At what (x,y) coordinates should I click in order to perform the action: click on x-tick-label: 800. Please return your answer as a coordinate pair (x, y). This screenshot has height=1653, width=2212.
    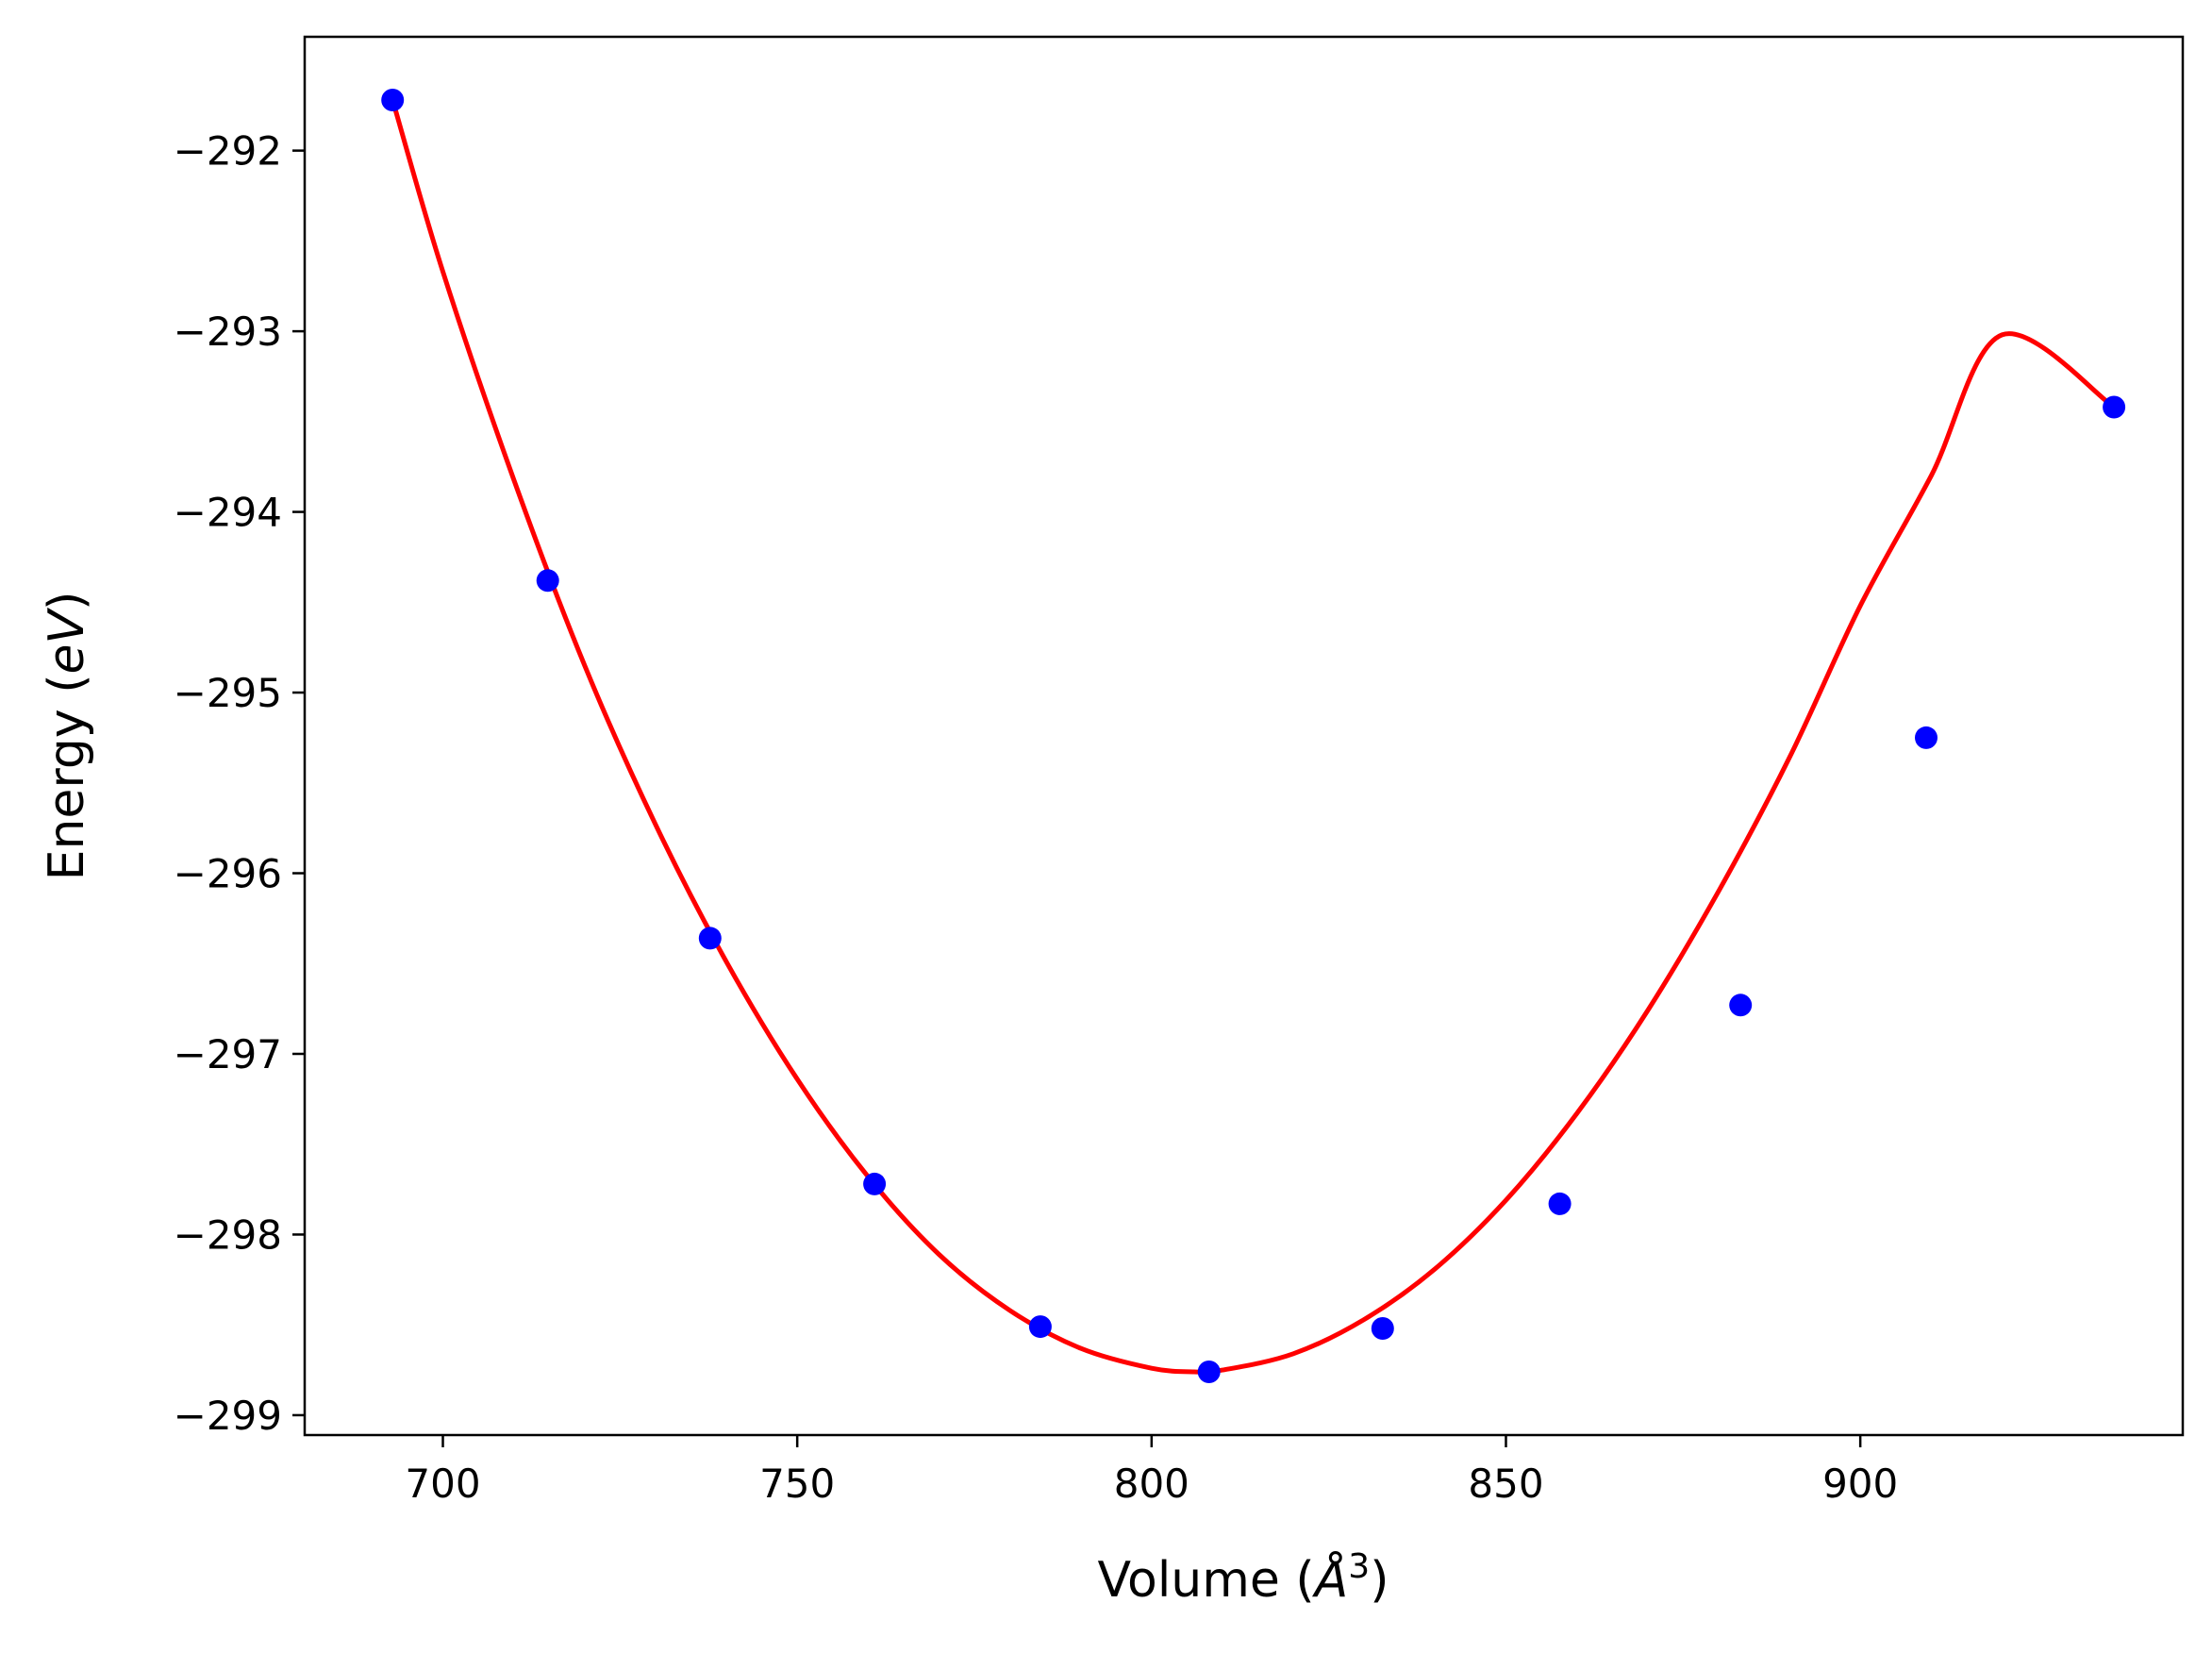
    Looking at the image, I should click on (1151, 1484).